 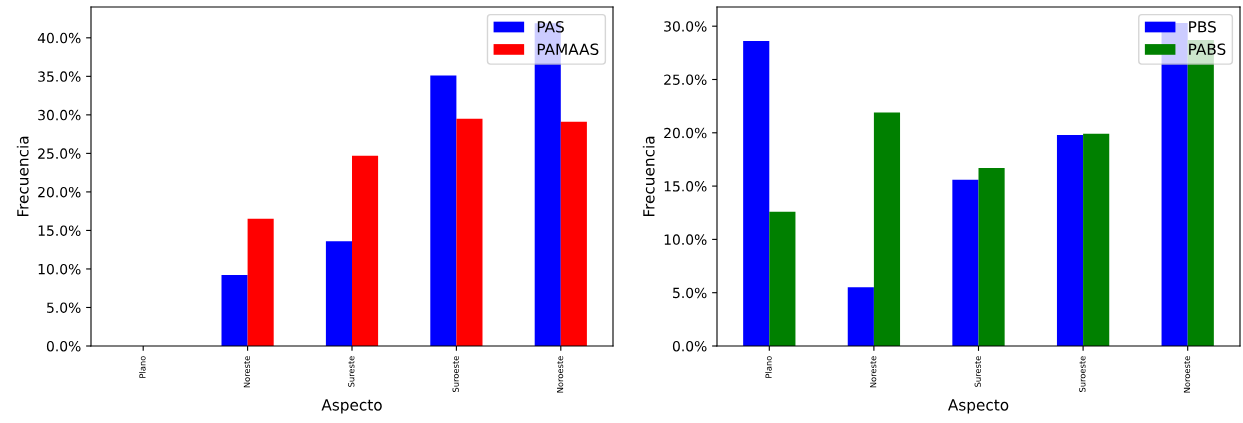 What do you see at coordinates (59, 38) in the screenshot?
I see `y-tick-label: 40.0%` at bounding box center [59, 38].